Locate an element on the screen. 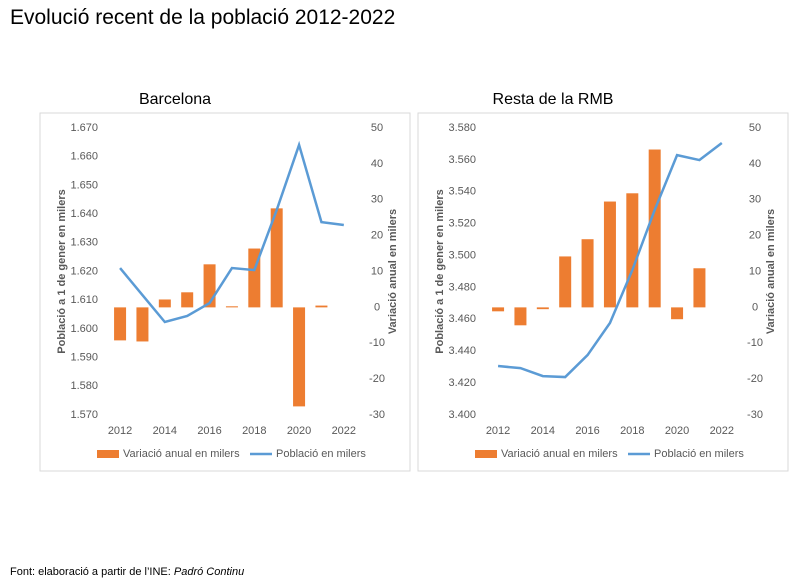 Image resolution: width=803 pixels, height=587 pixels. source-text: Font: elaboració a partir de l’INE: is located at coordinates (90, 572).